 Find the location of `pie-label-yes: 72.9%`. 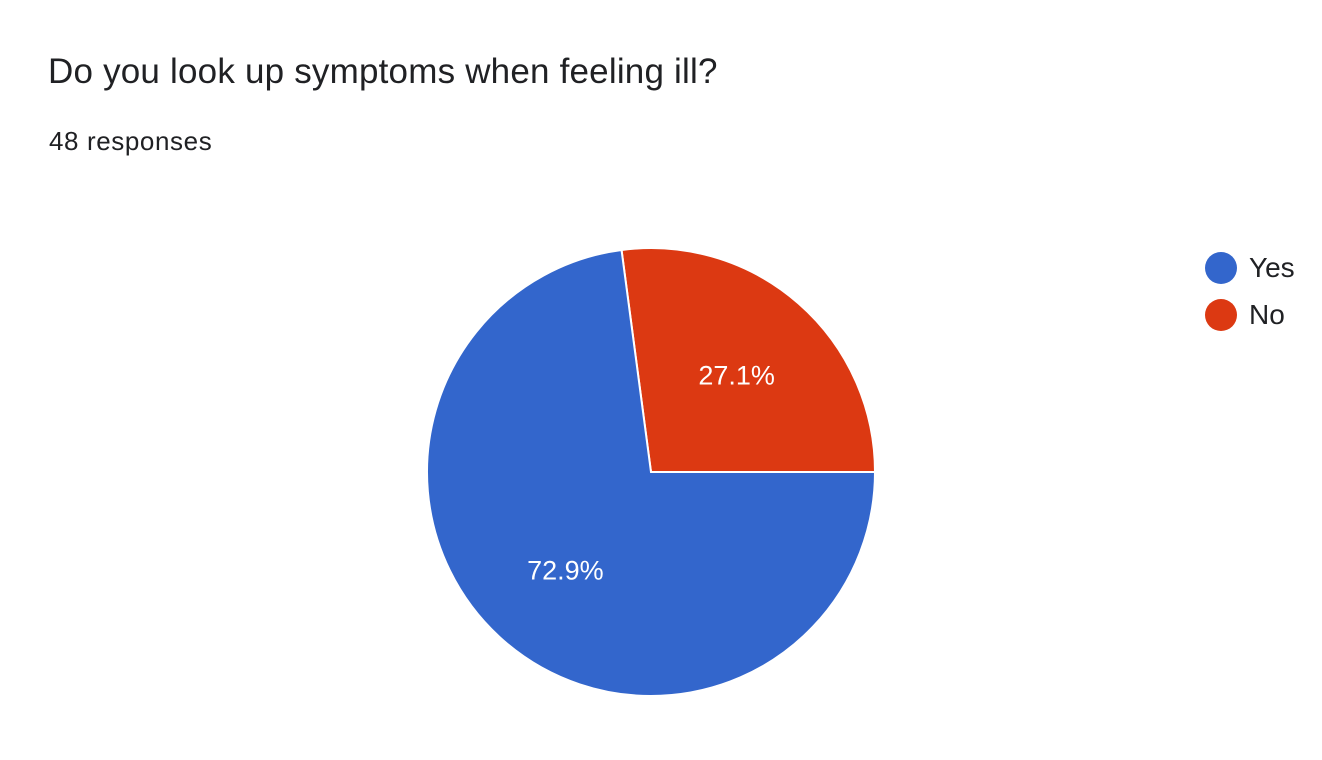

pie-label-yes: 72.9% is located at coordinates (565, 571).